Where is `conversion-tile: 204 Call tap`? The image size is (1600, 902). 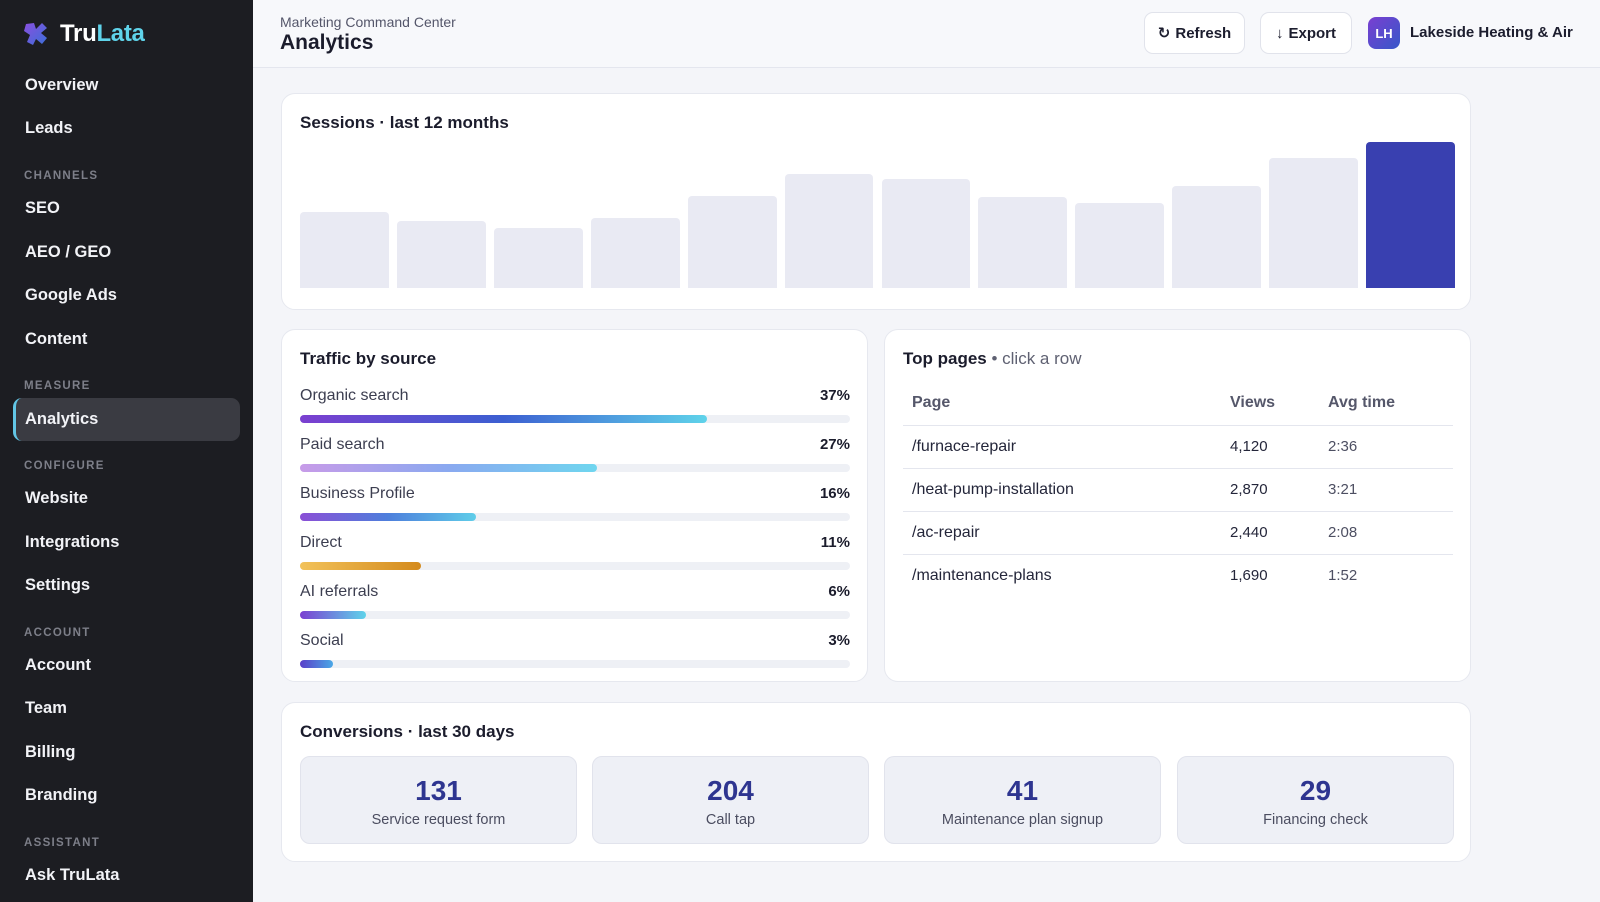
conversion-tile: 204 Call tap is located at coordinates (730, 800).